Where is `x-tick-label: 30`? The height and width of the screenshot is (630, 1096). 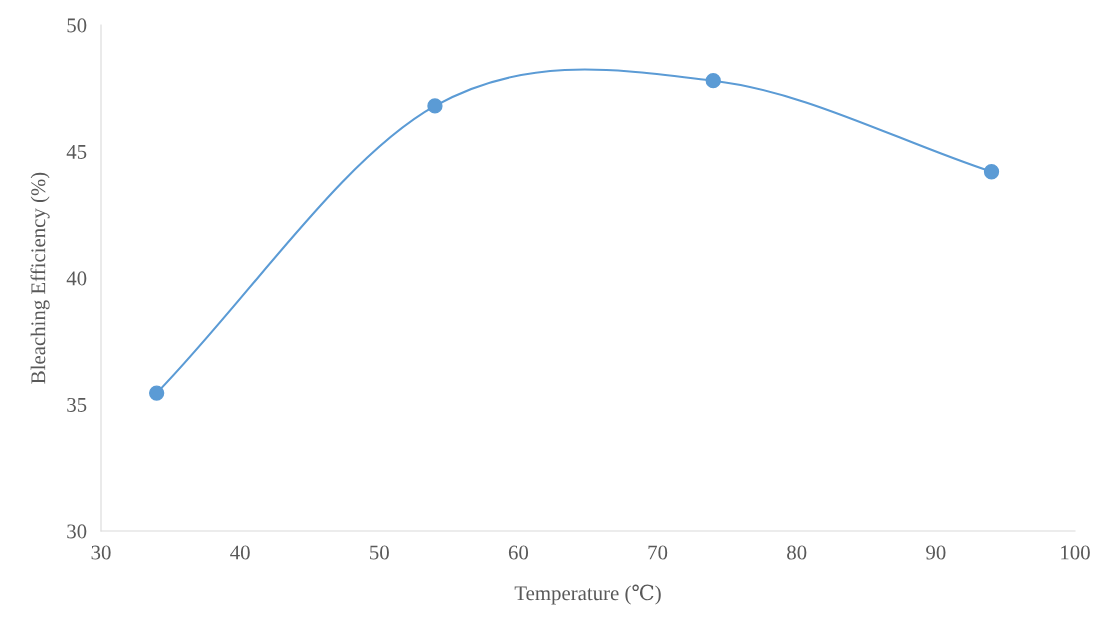
x-tick-label: 30 is located at coordinates (101, 552).